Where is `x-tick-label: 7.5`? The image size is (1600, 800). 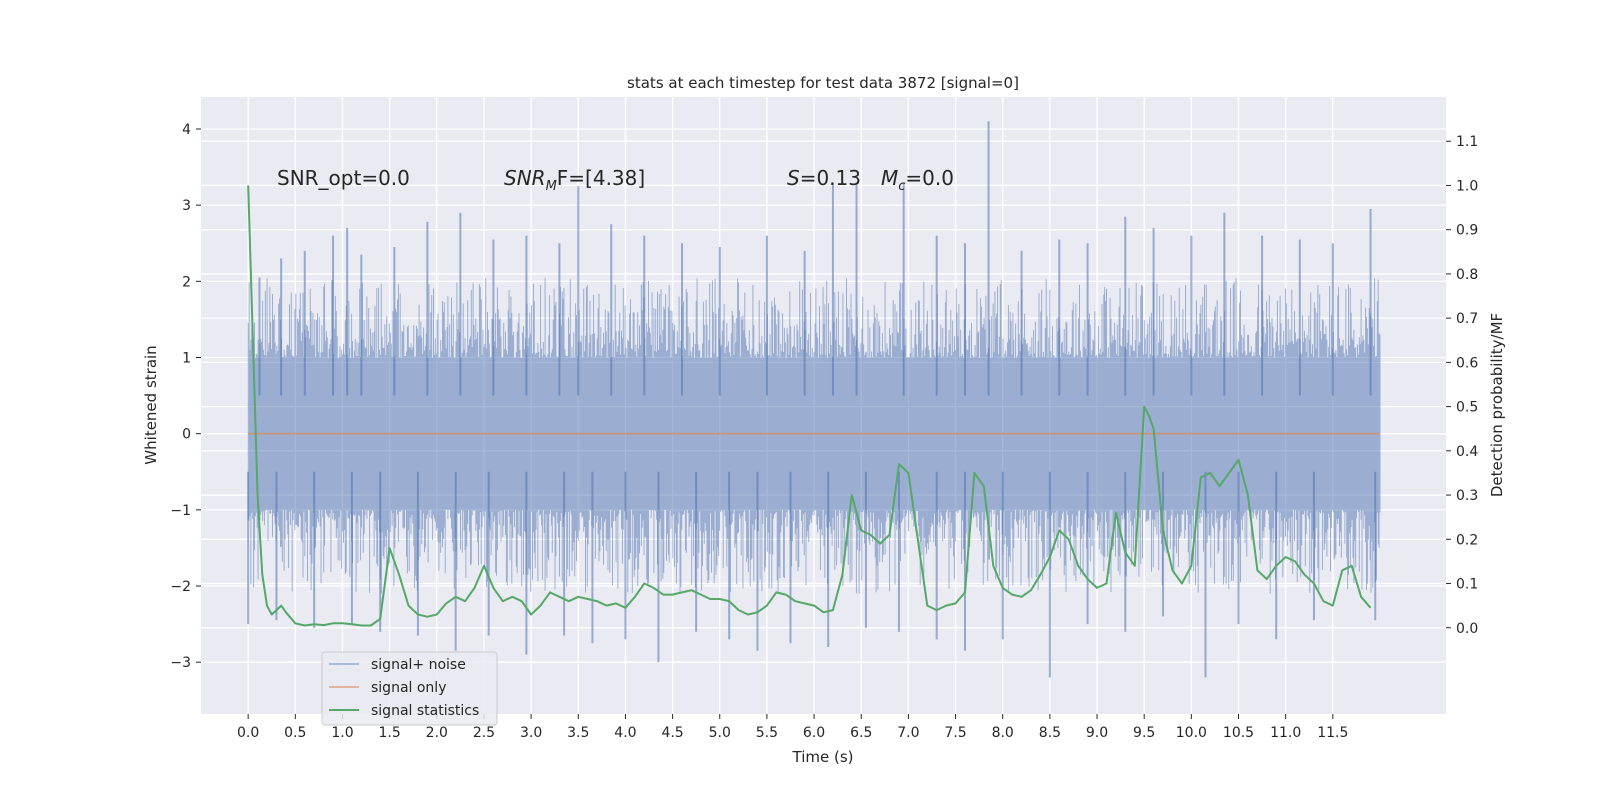
x-tick-label: 7.5 is located at coordinates (955, 733).